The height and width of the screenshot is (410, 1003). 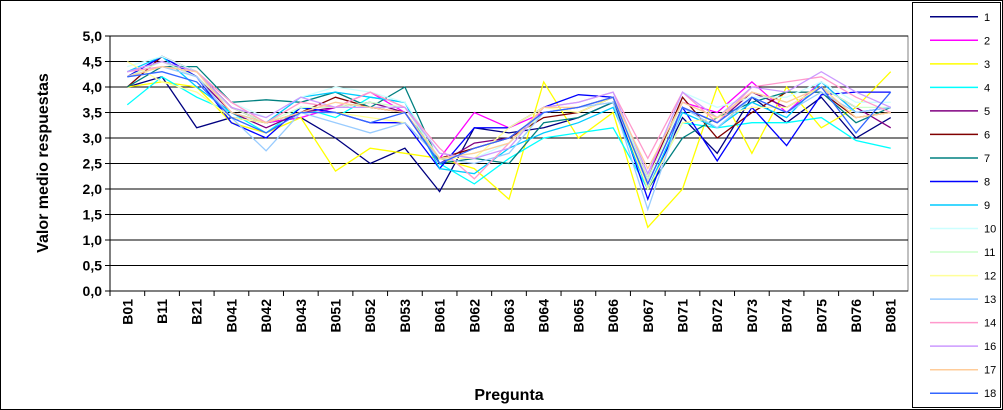 What do you see at coordinates (821, 316) in the screenshot?
I see `x-tick-label: B075` at bounding box center [821, 316].